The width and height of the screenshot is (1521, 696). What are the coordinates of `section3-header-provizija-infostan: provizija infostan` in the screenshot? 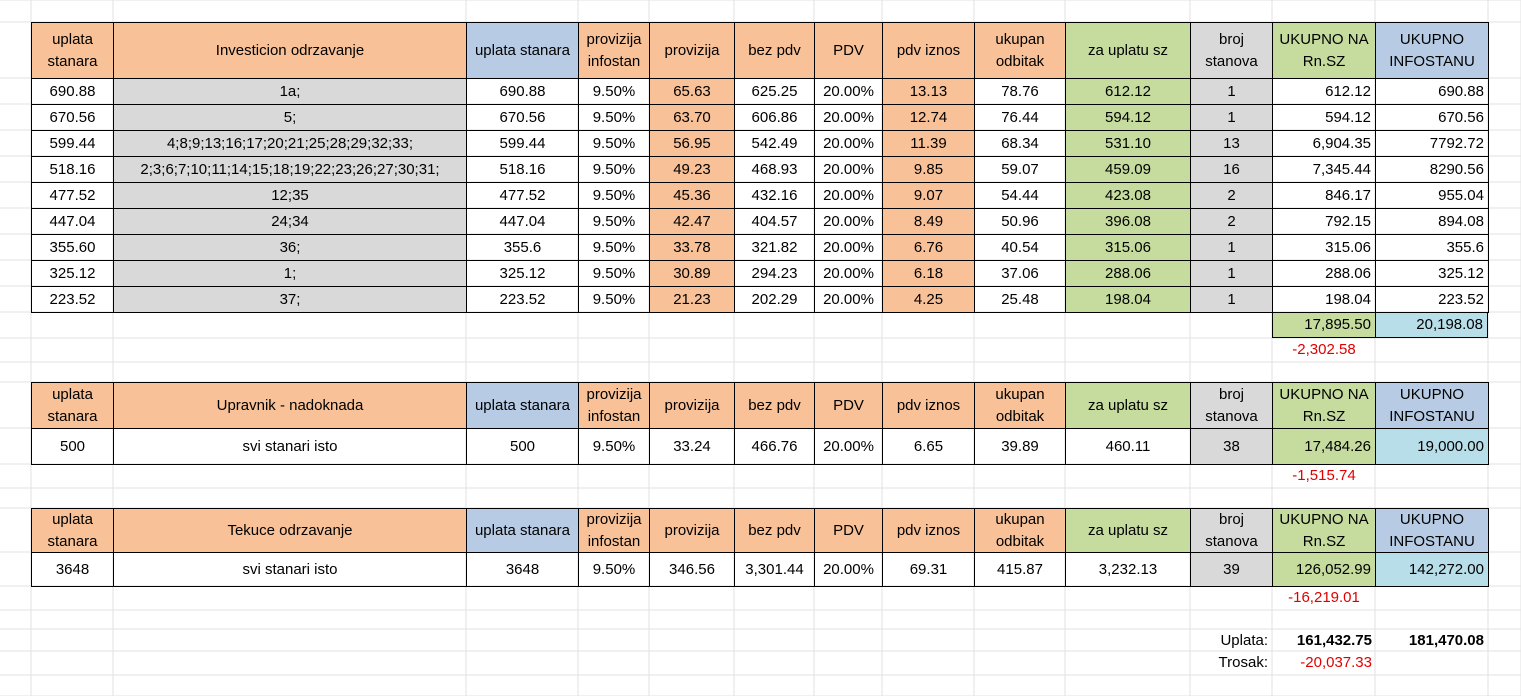 It's located at (614, 530).